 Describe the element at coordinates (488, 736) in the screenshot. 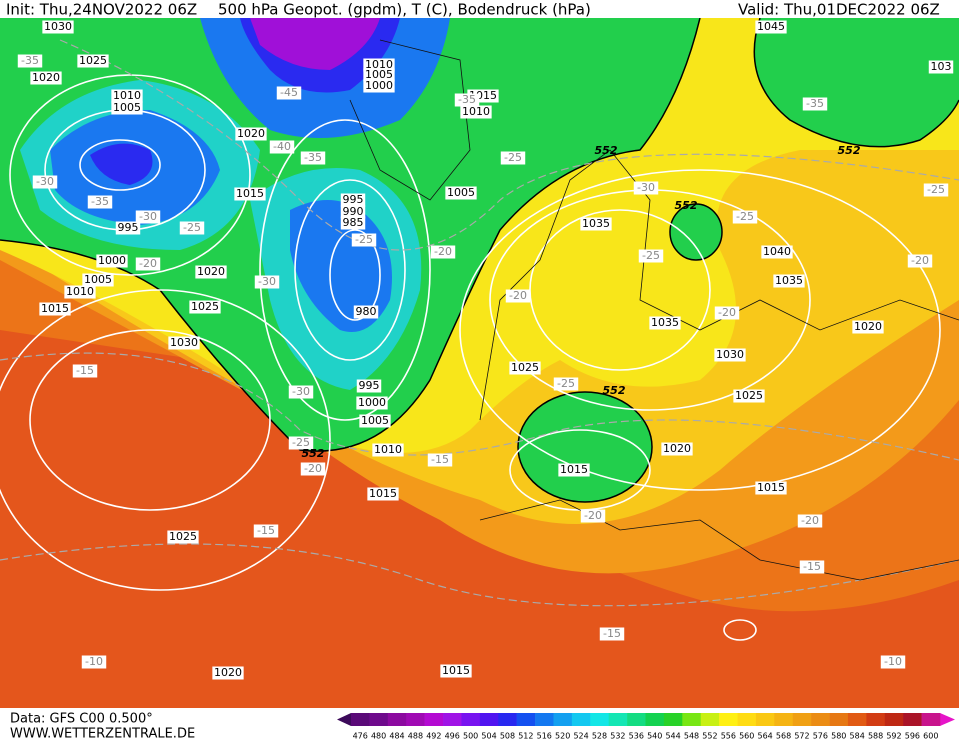

I see `colorbar-label: 504` at that location.